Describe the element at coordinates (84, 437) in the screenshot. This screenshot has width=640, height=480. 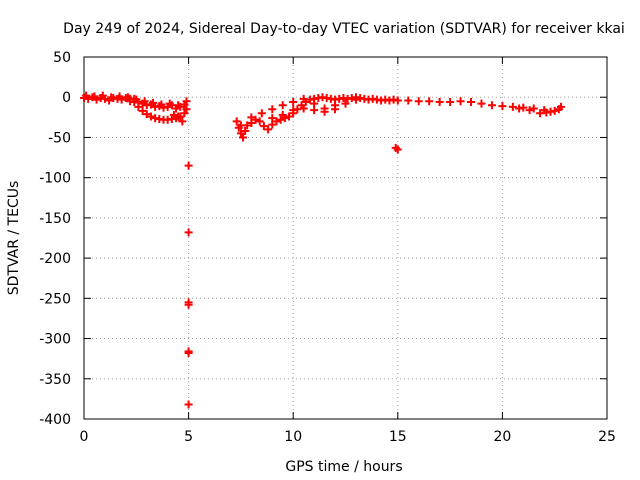
I see `x-tick-label: 0` at that location.